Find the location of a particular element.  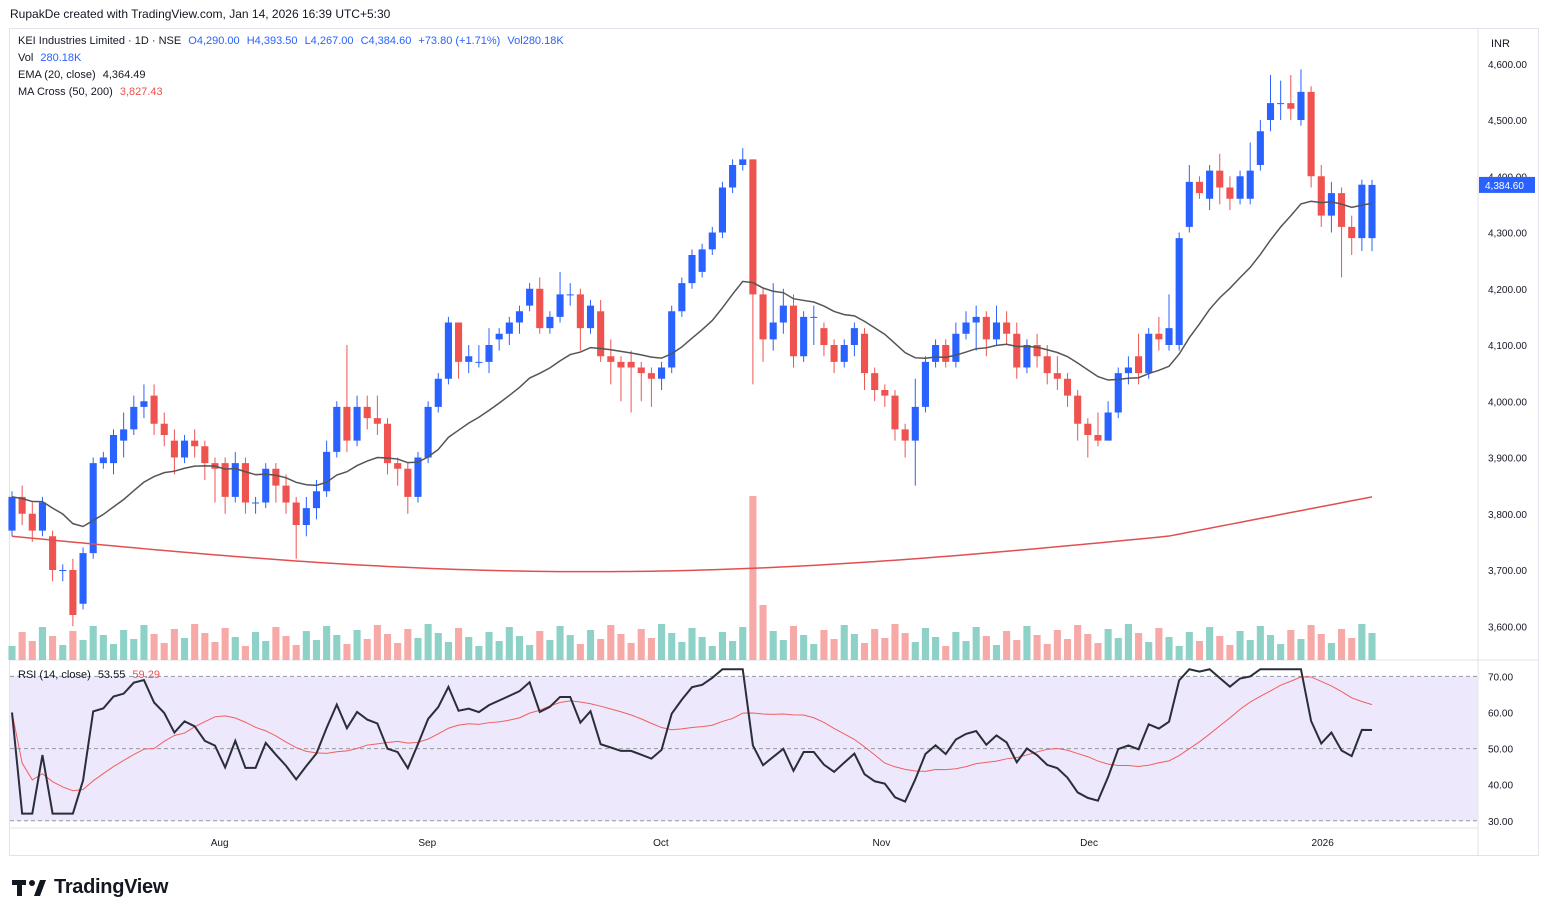

tradingview-logo: TradingView is located at coordinates (90, 887).